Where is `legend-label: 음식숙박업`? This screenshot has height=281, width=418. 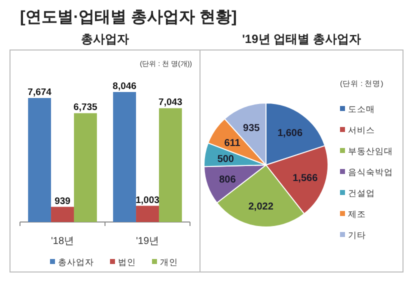
legend-label: 음식숙박업 is located at coordinates (370, 172).